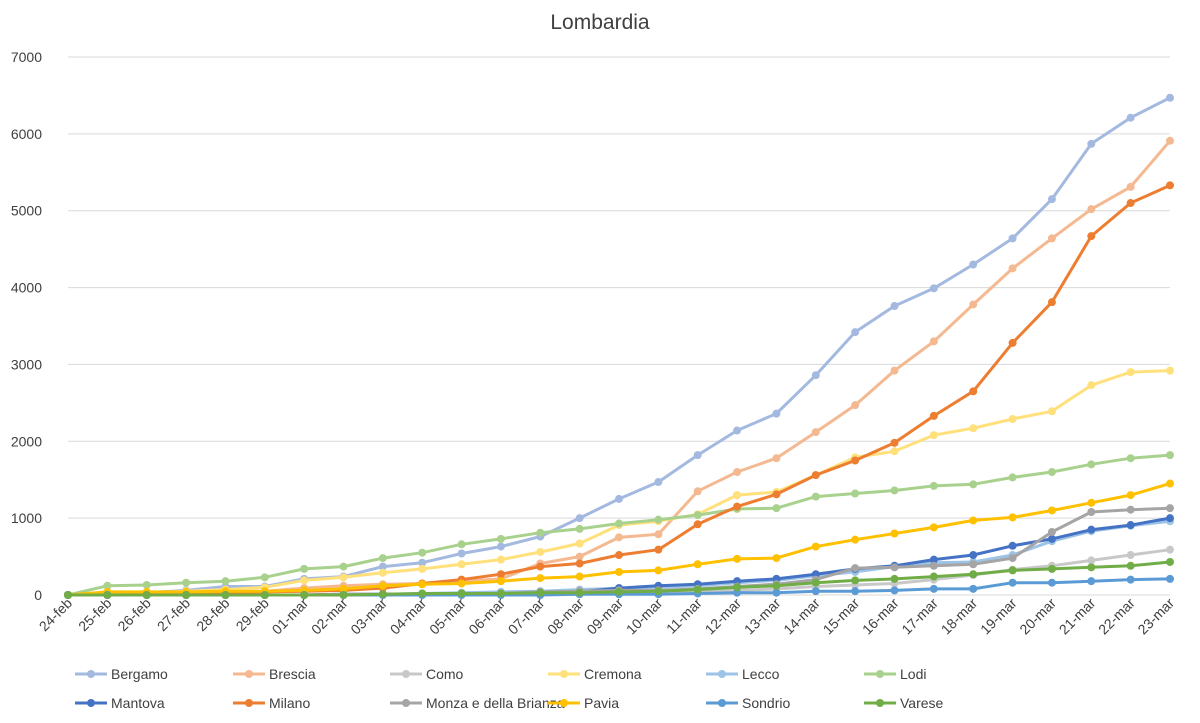 This screenshot has width=1200, height=723. What do you see at coordinates (38, 595) in the screenshot?
I see `y-tick-label: 0` at bounding box center [38, 595].